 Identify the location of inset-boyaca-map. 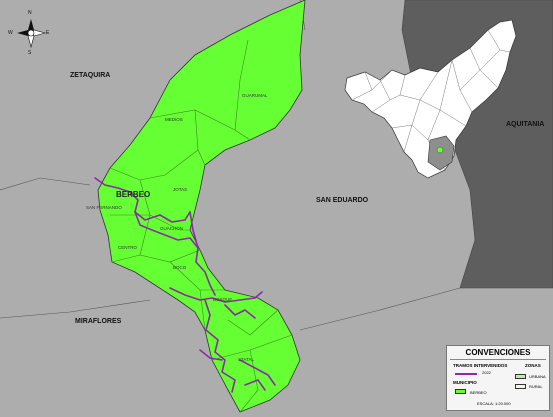
(430, 99).